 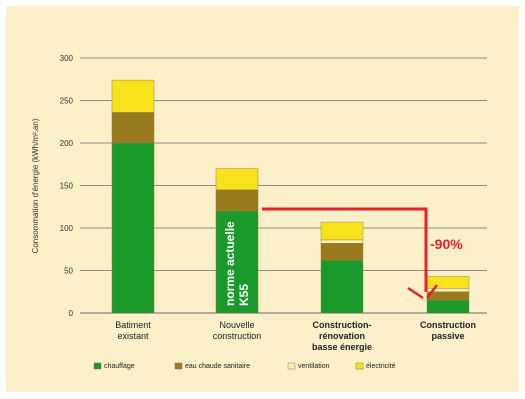 What do you see at coordinates (178, 366) in the screenshot?
I see `legend-swatch-eau-chaude-sanitaire` at bounding box center [178, 366].